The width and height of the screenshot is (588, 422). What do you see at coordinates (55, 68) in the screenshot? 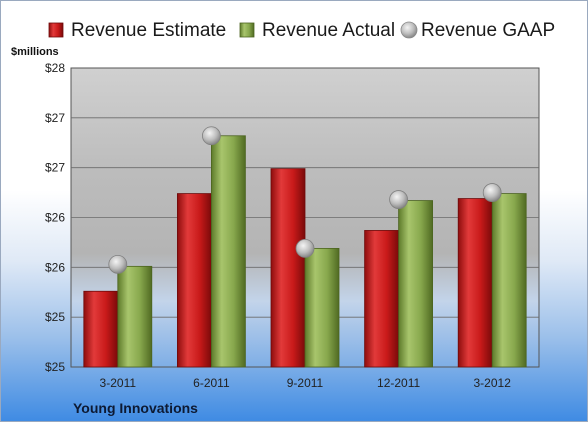
I see `y-tick-label: $28` at bounding box center [55, 68].